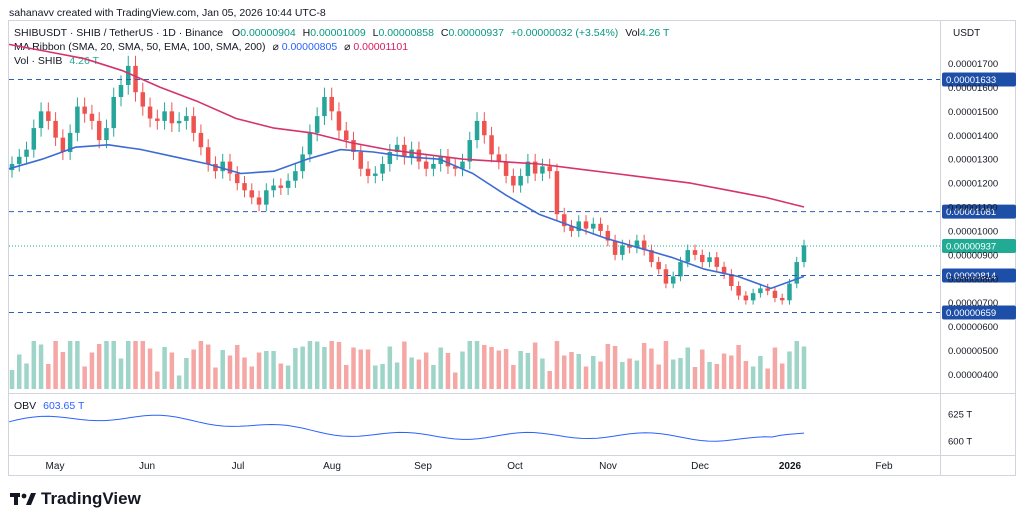 Image resolution: width=1024 pixels, height=522 pixels. I want to click on low-label: L, so click(375, 33).